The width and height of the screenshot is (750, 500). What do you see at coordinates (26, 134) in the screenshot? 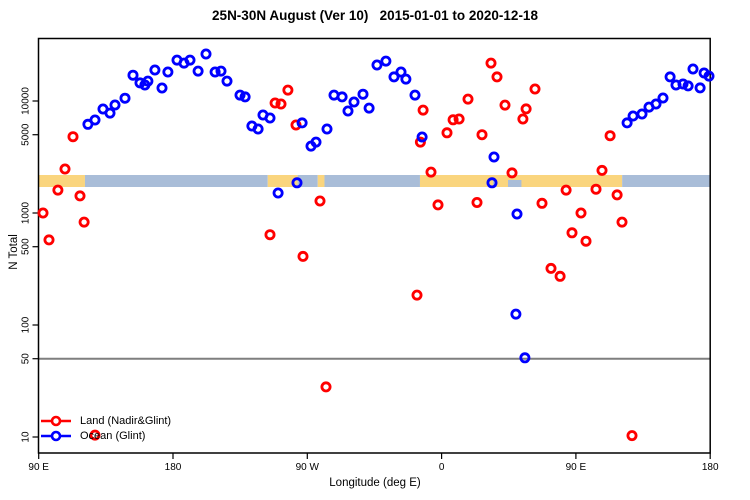
I see `y-tick-label: 5000` at bounding box center [26, 134].